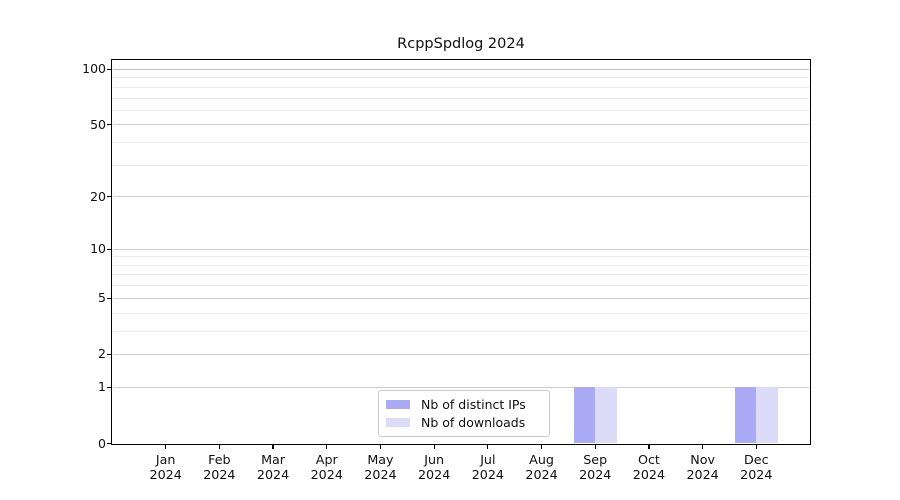 The image size is (900, 500). I want to click on x-tick-Mar, so click(273, 446).